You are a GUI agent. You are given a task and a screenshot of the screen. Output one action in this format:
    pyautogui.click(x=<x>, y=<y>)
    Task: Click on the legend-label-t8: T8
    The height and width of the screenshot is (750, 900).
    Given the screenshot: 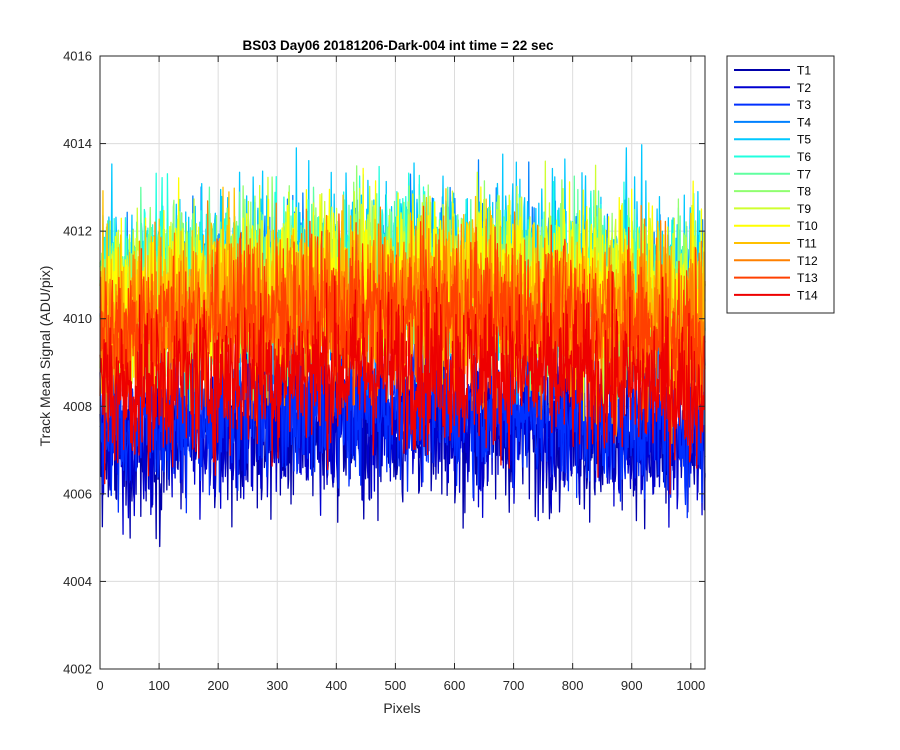 What is the action you would take?
    pyautogui.click(x=804, y=192)
    